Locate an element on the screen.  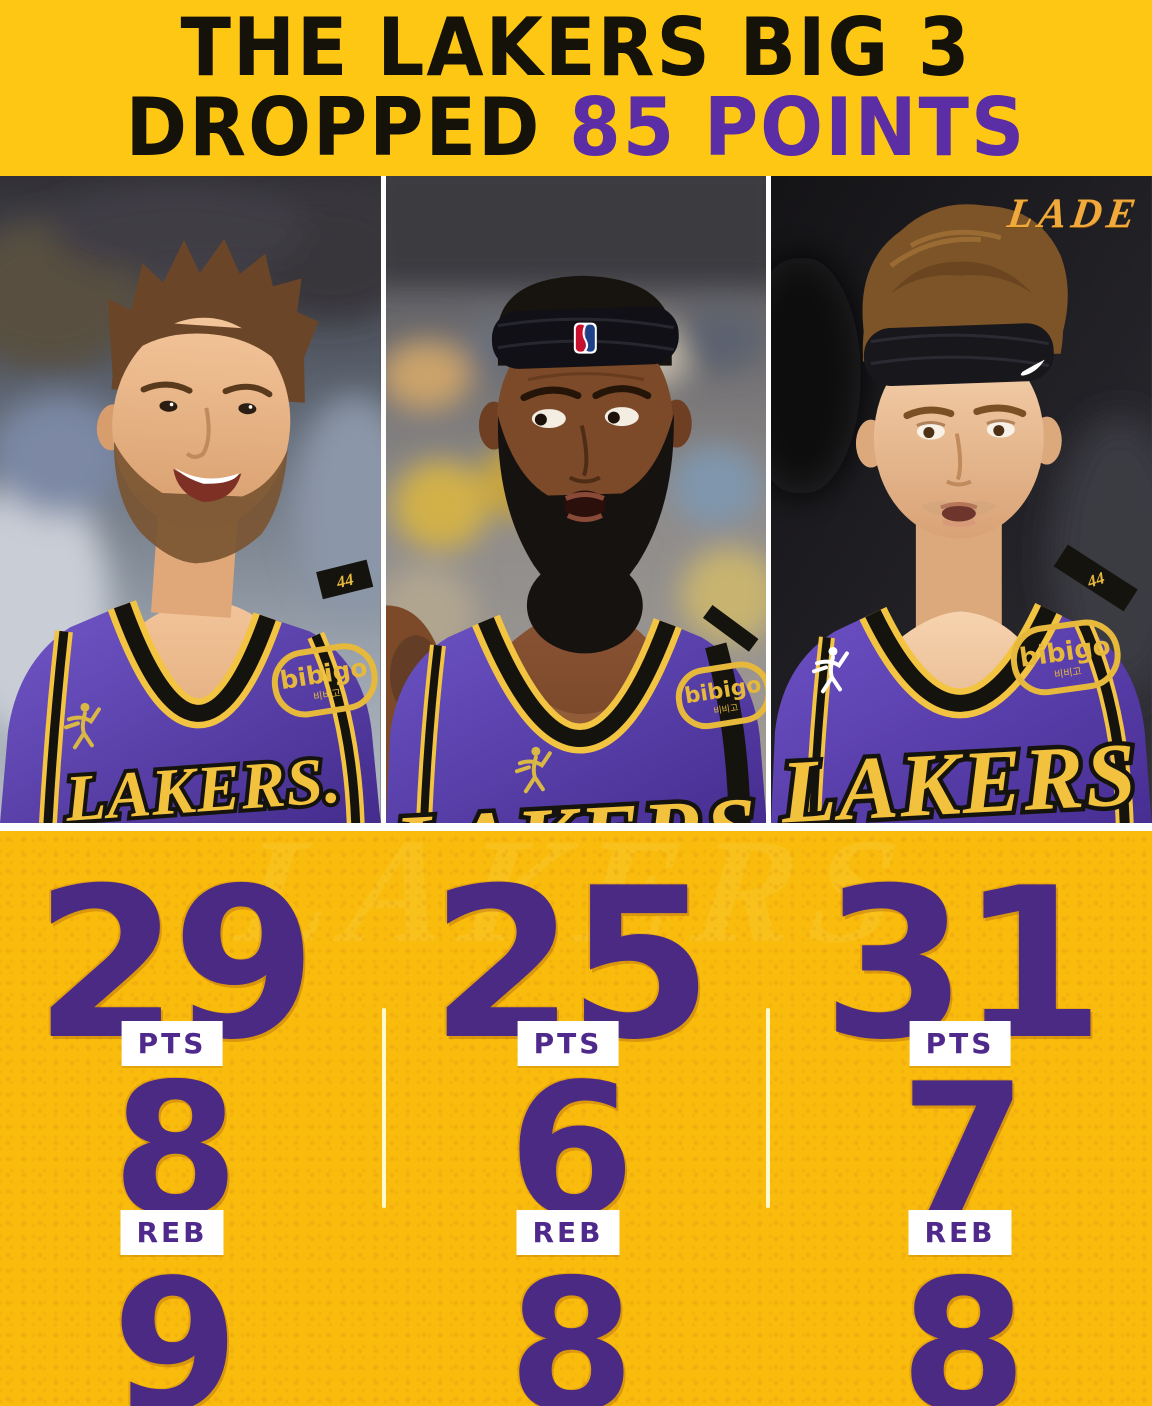
headline-line2-highlight: 85 POINTS is located at coordinates (798, 128).